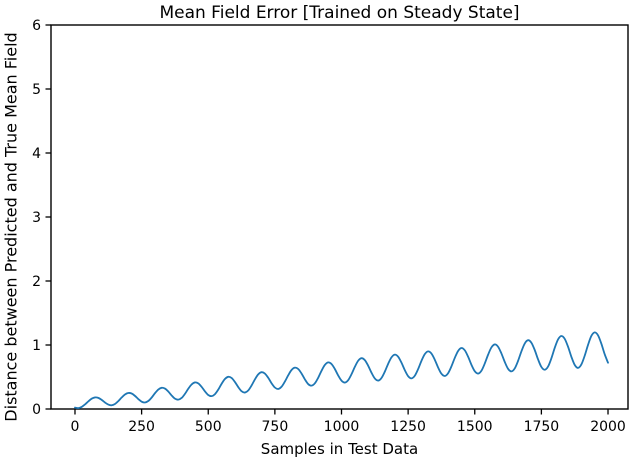 This screenshot has width=640, height=466. What do you see at coordinates (36, 282) in the screenshot?
I see `y-tick-label: 2` at bounding box center [36, 282].